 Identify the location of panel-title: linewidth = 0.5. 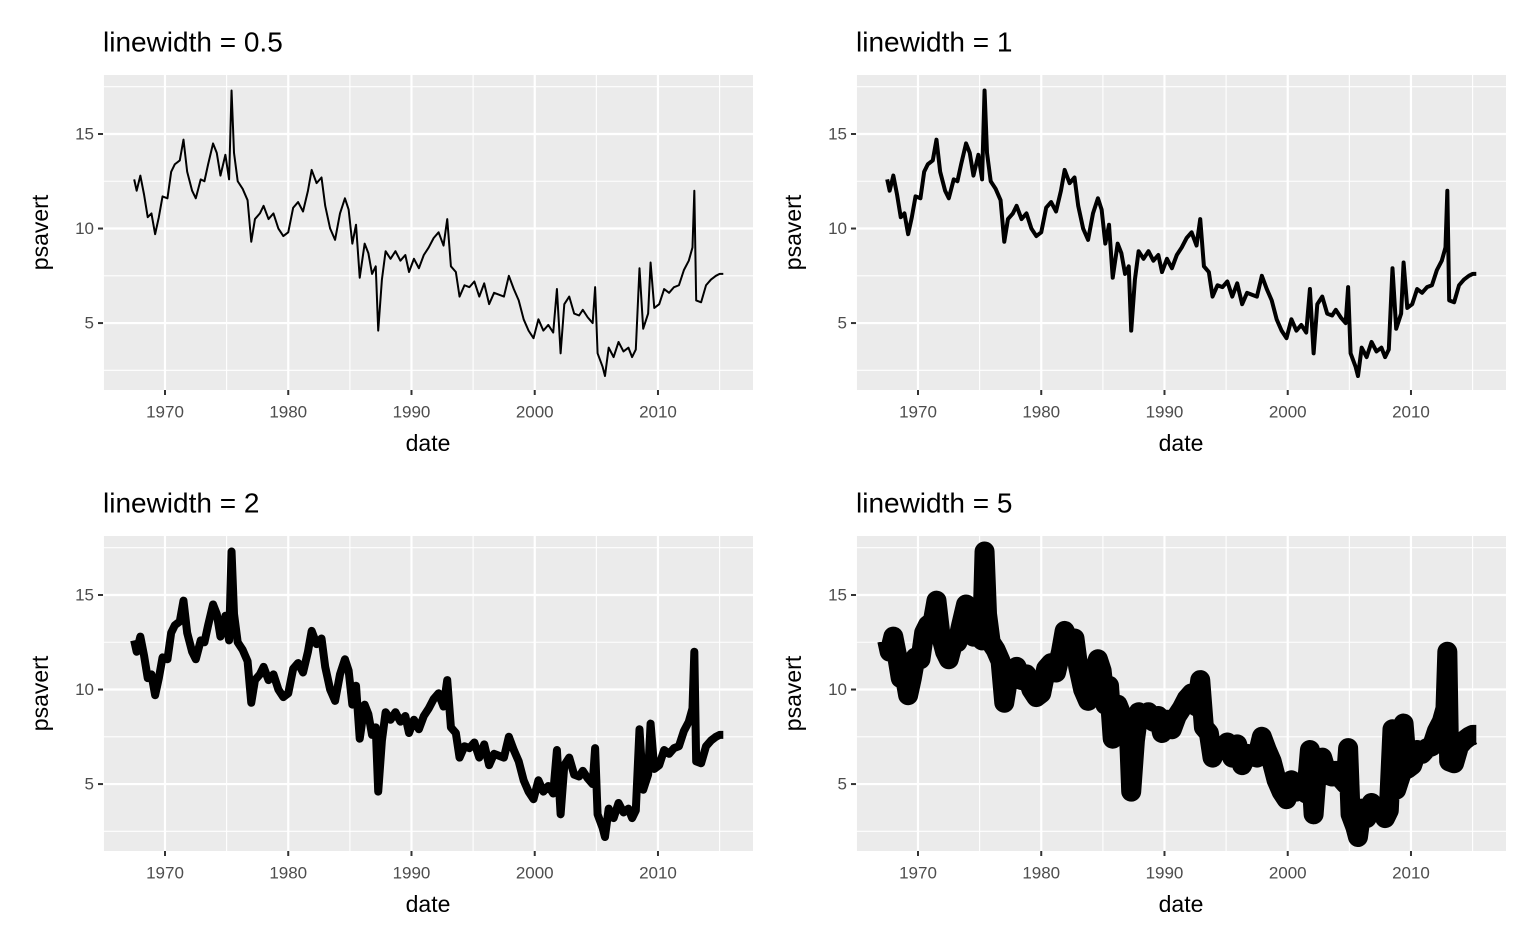
(193, 41).